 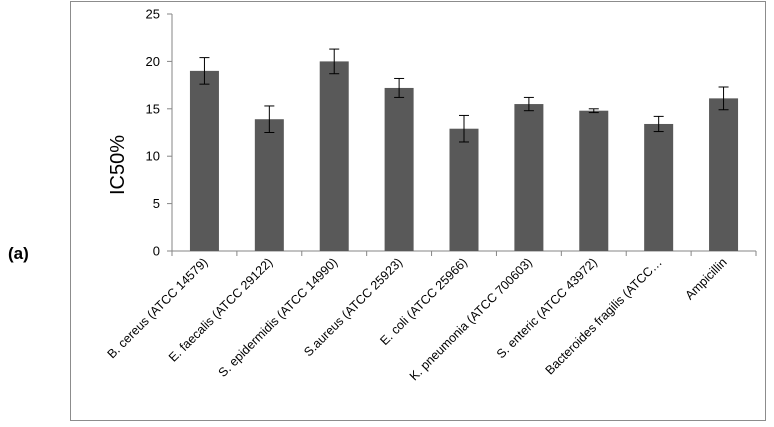 What do you see at coordinates (705, 278) in the screenshot?
I see `category-label: Ampicillin` at bounding box center [705, 278].